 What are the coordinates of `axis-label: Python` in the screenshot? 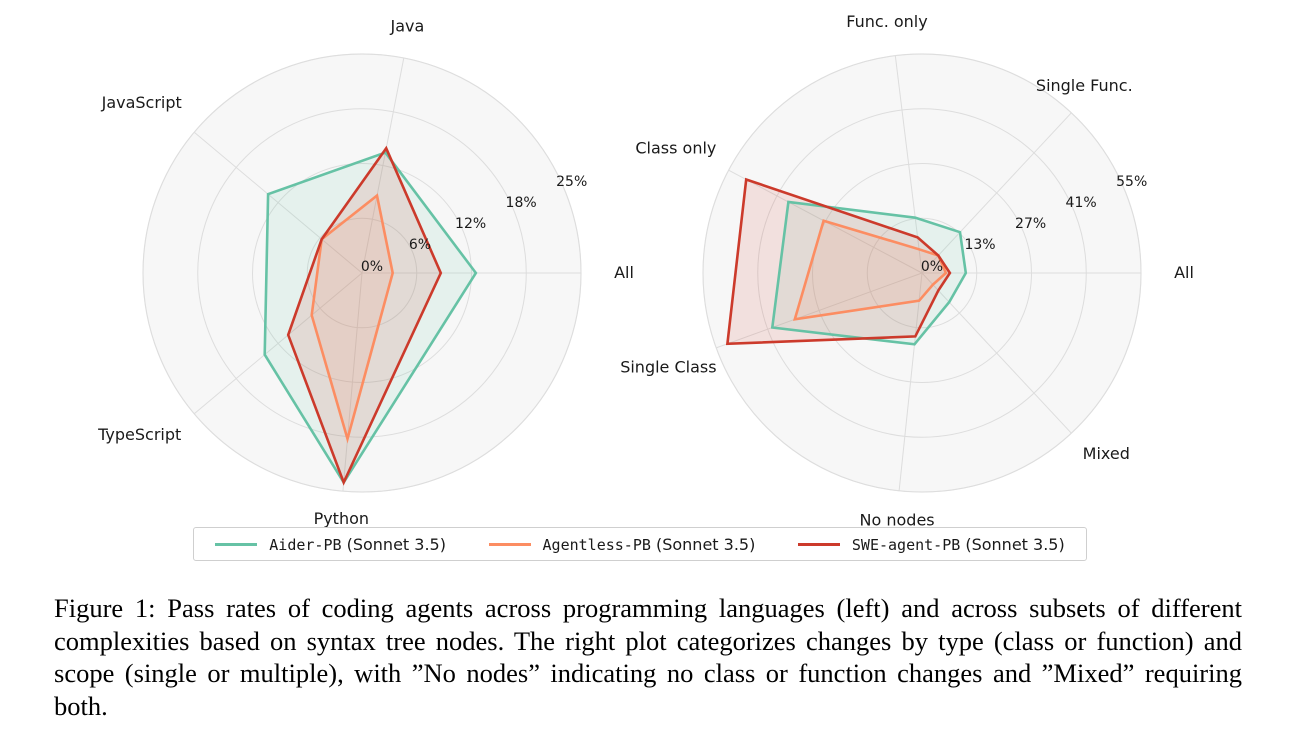 It's located at (341, 518).